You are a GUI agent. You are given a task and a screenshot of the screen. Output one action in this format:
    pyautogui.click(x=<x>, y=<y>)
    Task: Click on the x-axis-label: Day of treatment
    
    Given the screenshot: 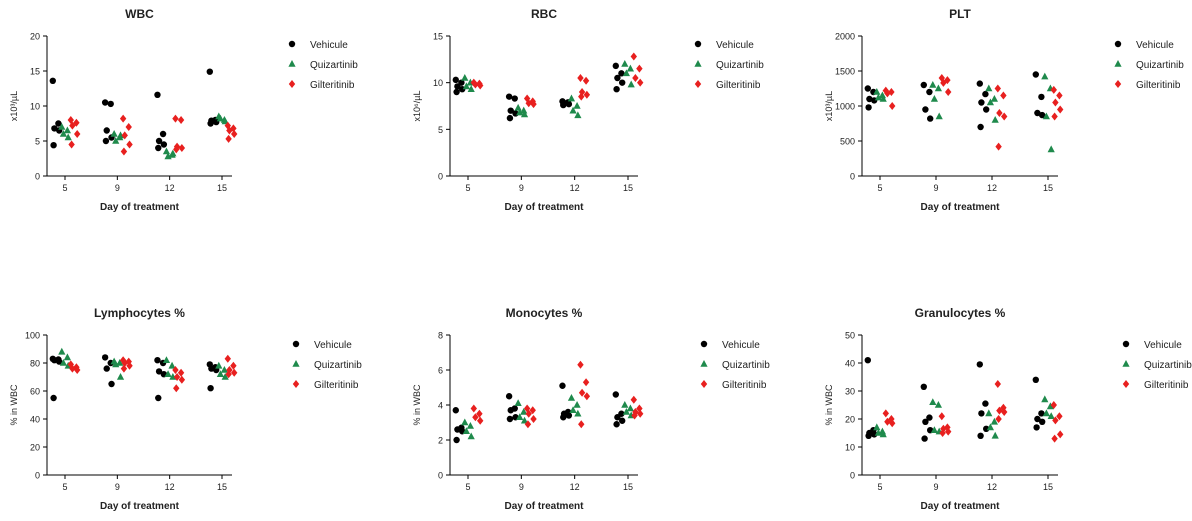 What is the action you would take?
    pyautogui.click(x=140, y=506)
    